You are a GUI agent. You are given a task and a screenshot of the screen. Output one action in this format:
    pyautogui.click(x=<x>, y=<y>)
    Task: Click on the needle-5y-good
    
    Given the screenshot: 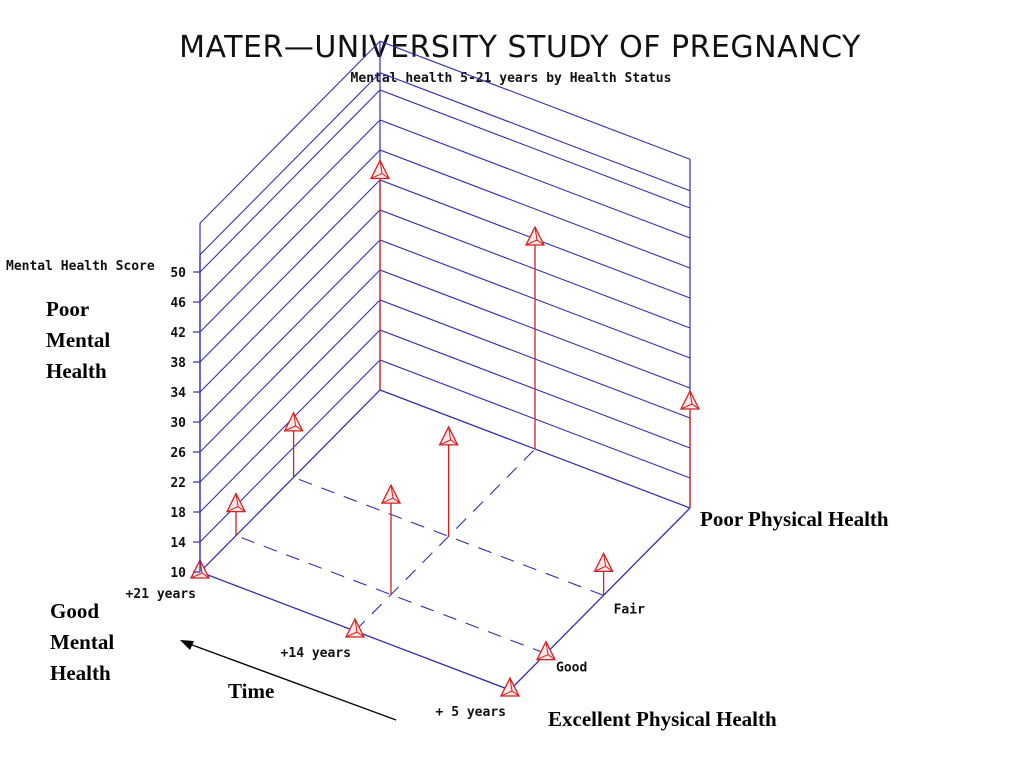 What is the action you would take?
    pyautogui.click(x=546, y=650)
    